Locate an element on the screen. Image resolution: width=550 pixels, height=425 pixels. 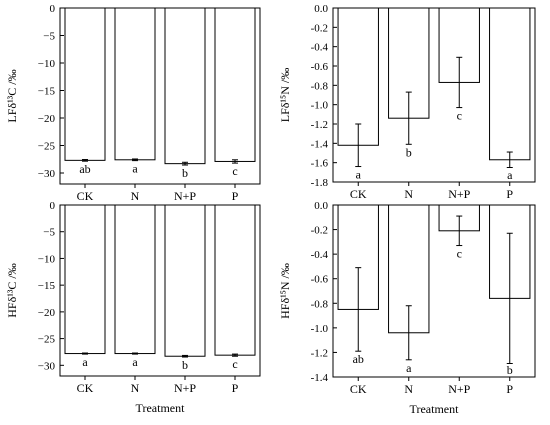
y-tick-label: -1.8 is located at coordinates (320, 183).